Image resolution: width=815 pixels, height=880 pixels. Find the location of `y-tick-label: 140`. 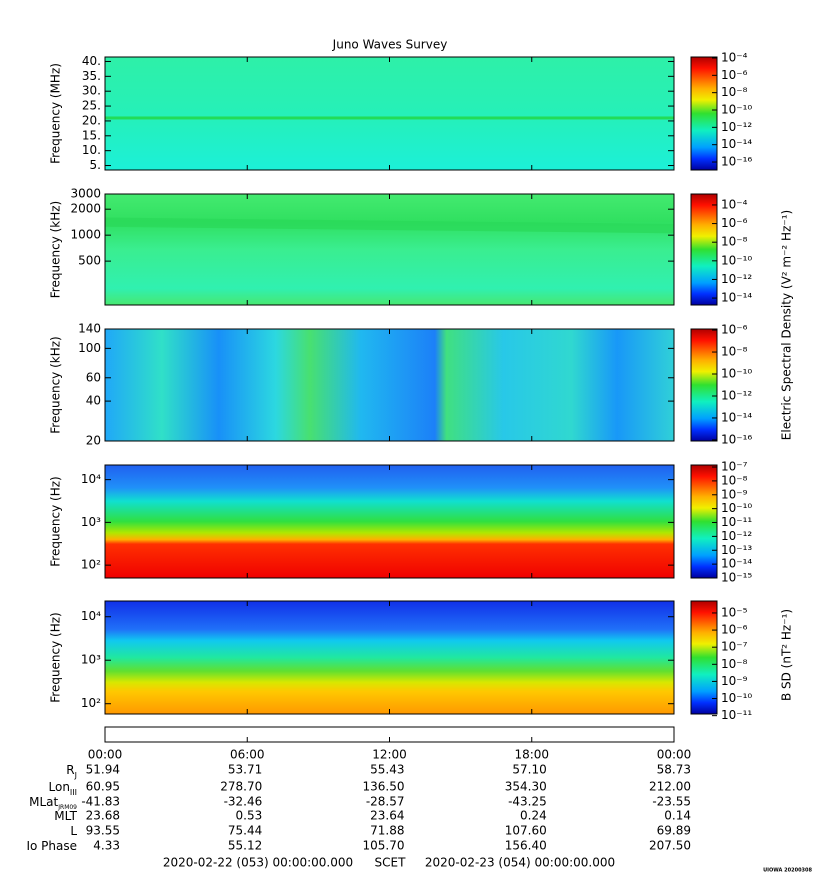

y-tick-label: 140 is located at coordinates (89, 329).